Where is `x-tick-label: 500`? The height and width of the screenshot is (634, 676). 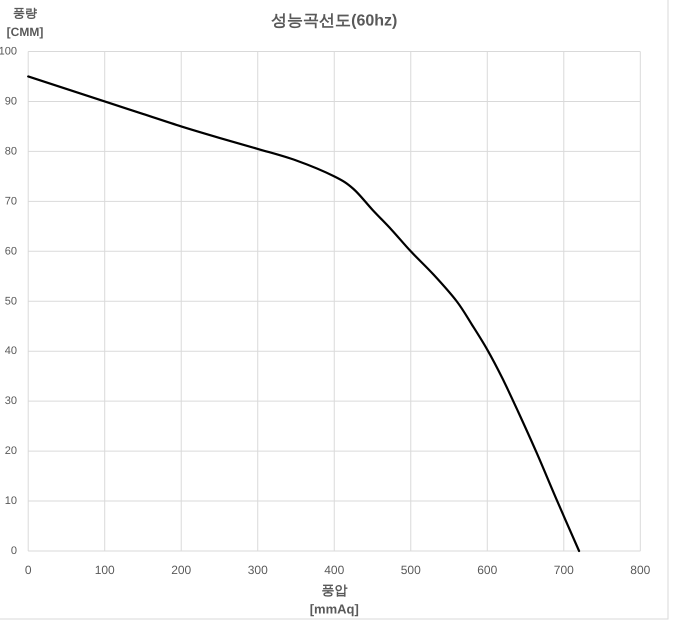
x-tick-label: 500 is located at coordinates (411, 570).